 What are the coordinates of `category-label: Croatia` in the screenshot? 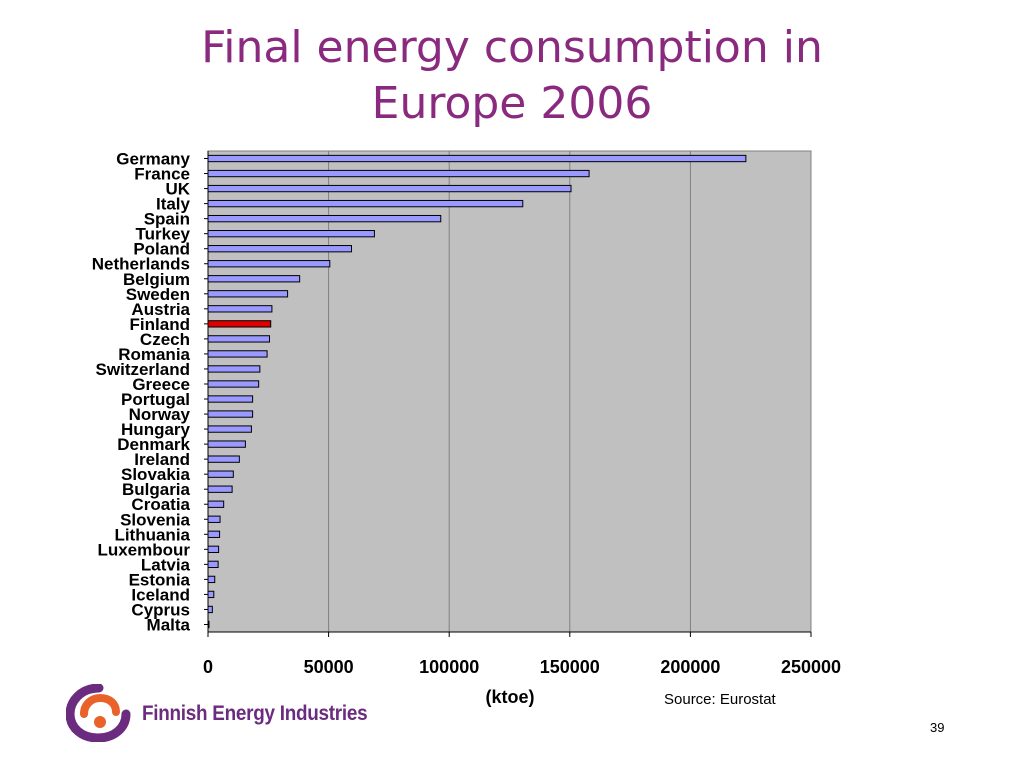 It's located at (160, 504).